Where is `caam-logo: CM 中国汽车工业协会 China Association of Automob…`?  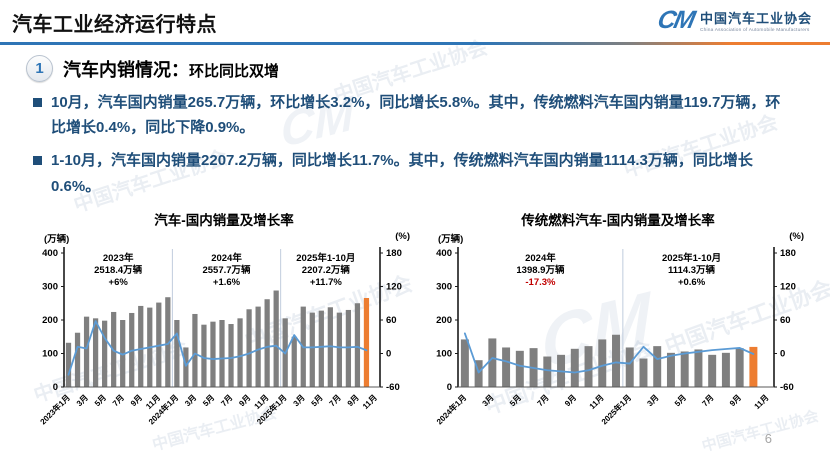 caam-logo: CM 中国汽车工业协会 China Association of Automob… is located at coordinates (733, 20).